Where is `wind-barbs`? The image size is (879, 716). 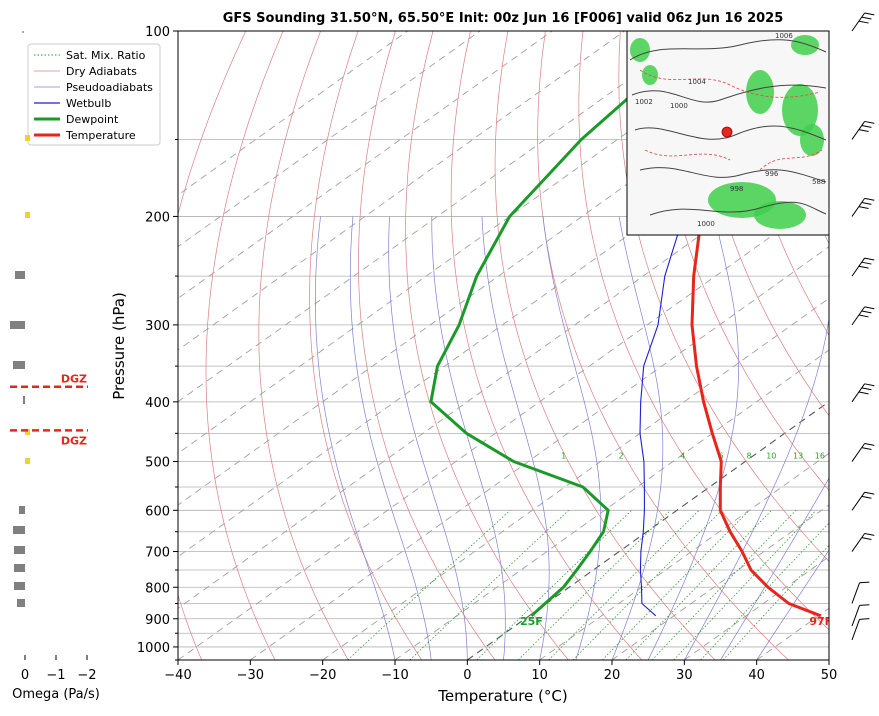
wind-barbs is located at coordinates (863, 326).